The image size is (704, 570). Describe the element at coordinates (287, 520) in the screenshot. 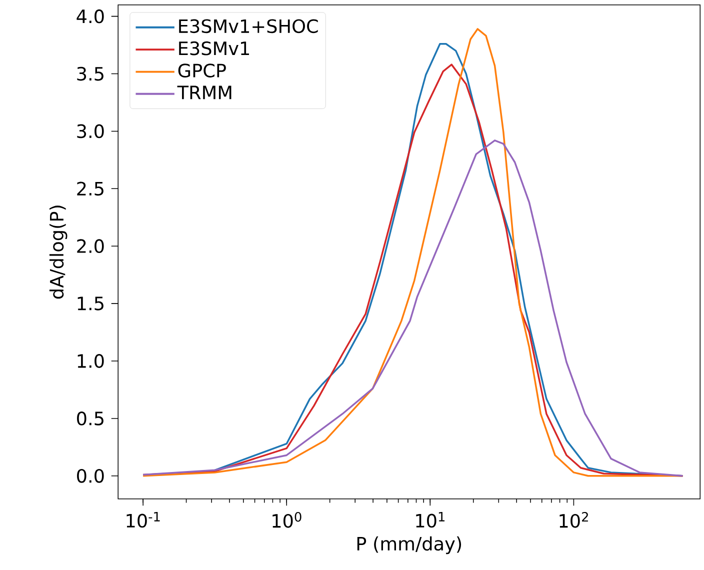

I see `x-tick-label: 10$^{0}$` at that location.